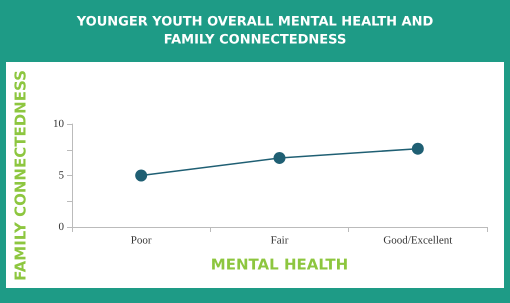 This screenshot has width=510, height=303. I want to click on x-tick-label: Poor, so click(141, 240).